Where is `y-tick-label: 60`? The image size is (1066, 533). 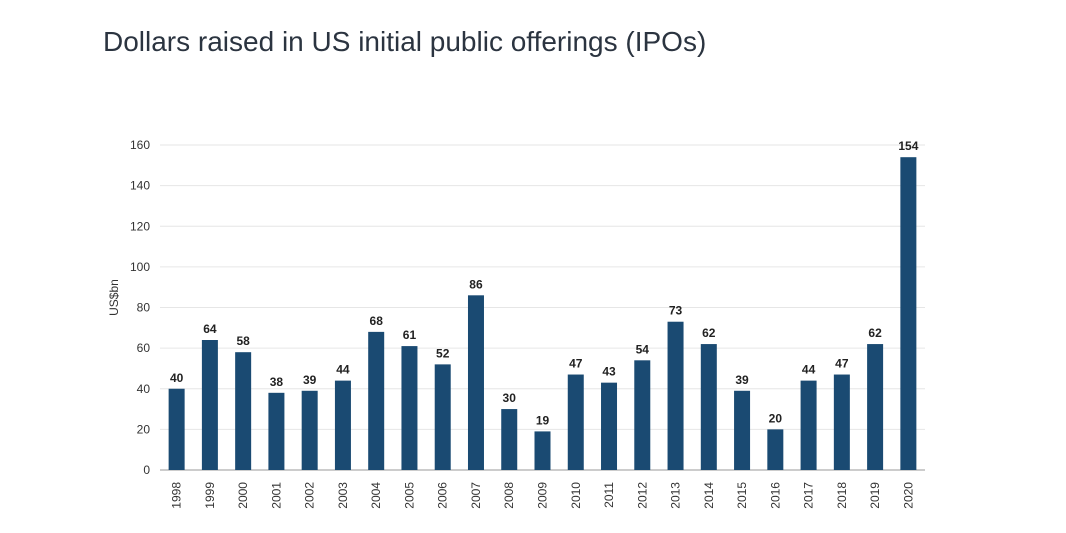 y-tick-label: 60 is located at coordinates (144, 348).